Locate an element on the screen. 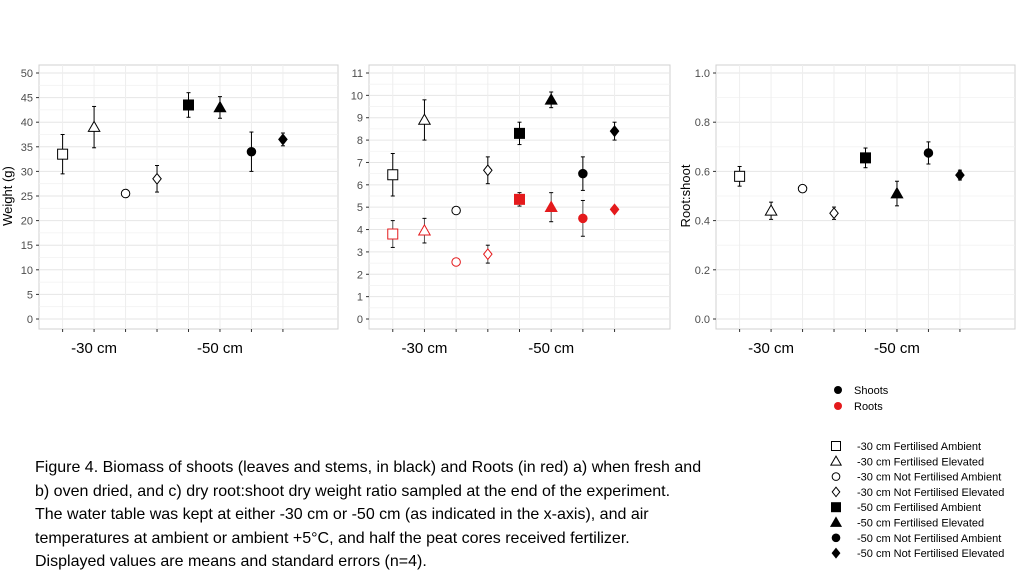 This screenshot has width=1024, height=576. y-axis-label: Weight (g) is located at coordinates (7, 196).